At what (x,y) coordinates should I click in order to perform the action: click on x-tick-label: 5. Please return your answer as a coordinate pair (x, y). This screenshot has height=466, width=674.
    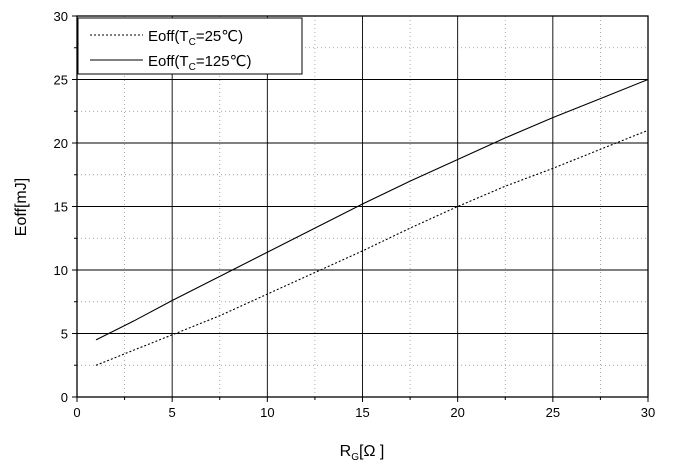
    Looking at the image, I should click on (172, 412).